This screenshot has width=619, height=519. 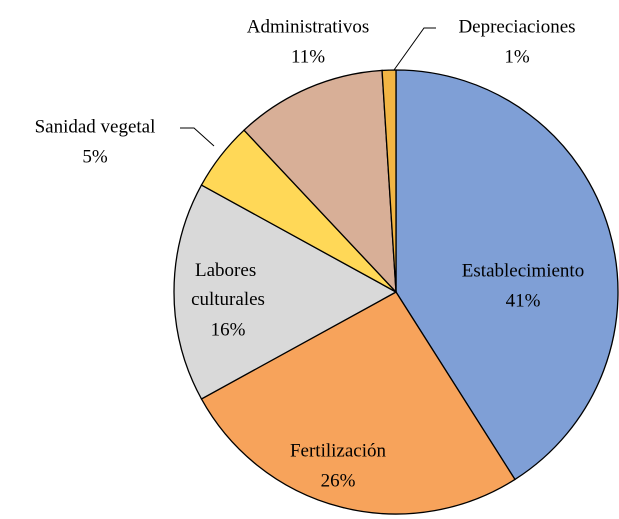 I want to click on slice-label: Fertilización, so click(x=338, y=450).